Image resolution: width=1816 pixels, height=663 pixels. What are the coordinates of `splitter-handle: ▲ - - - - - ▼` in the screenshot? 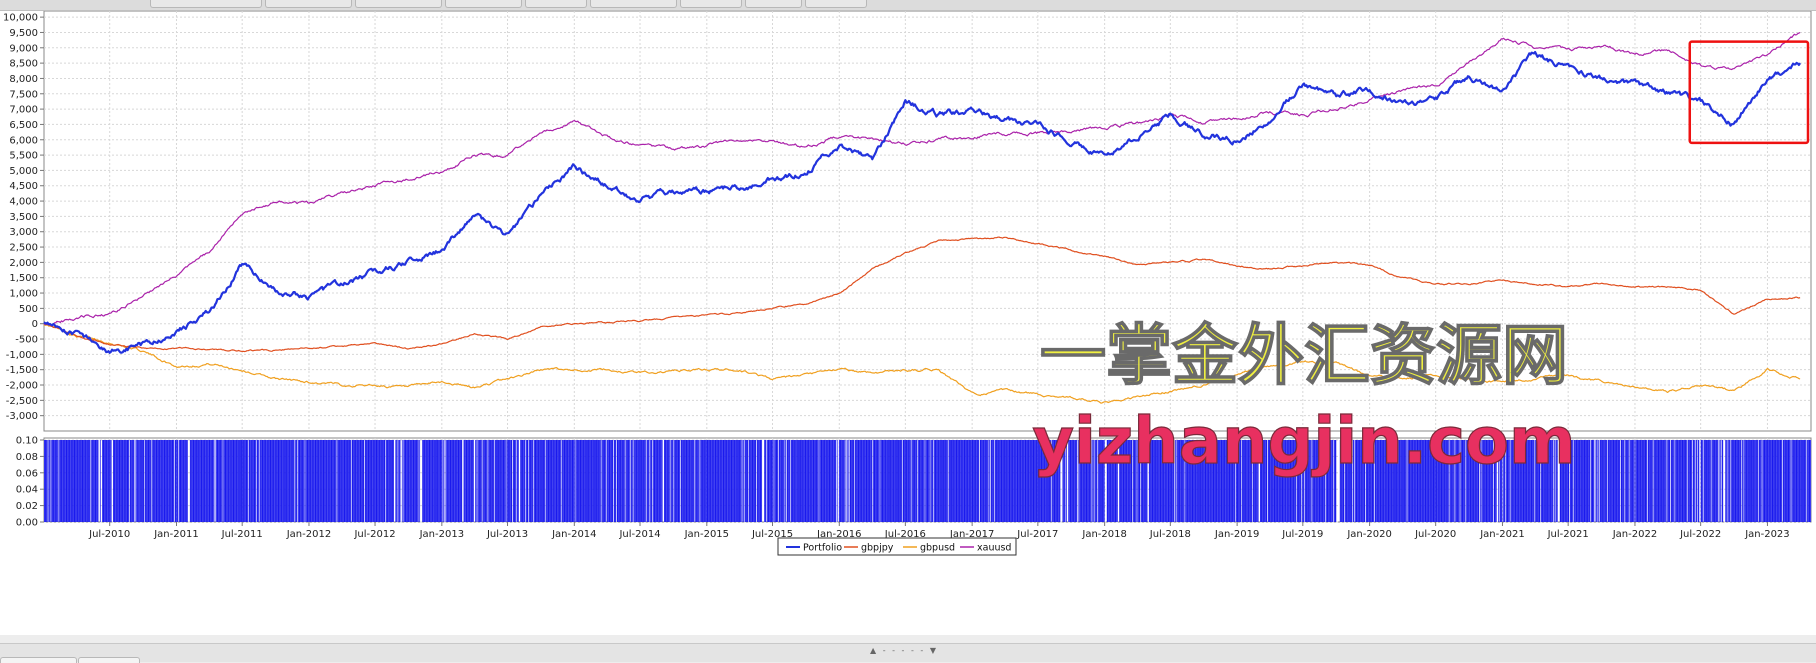 It's located at (904, 650).